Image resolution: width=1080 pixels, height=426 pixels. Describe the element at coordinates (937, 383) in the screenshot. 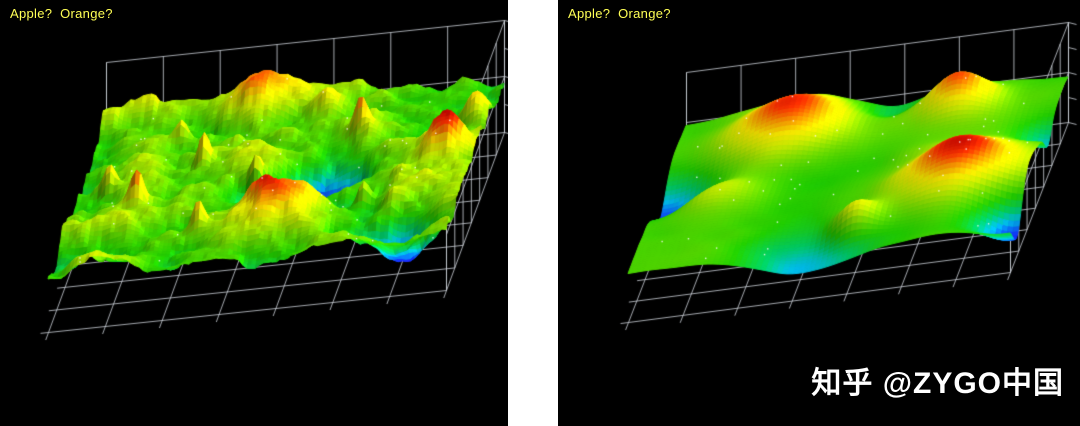

I see `watermark-text: 知乎 @ZYGO中国` at that location.